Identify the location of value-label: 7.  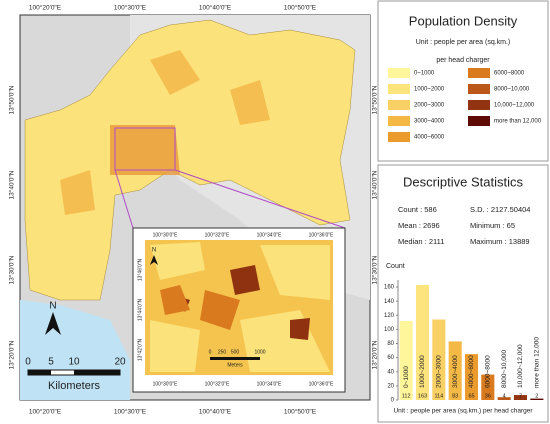
(520, 396).